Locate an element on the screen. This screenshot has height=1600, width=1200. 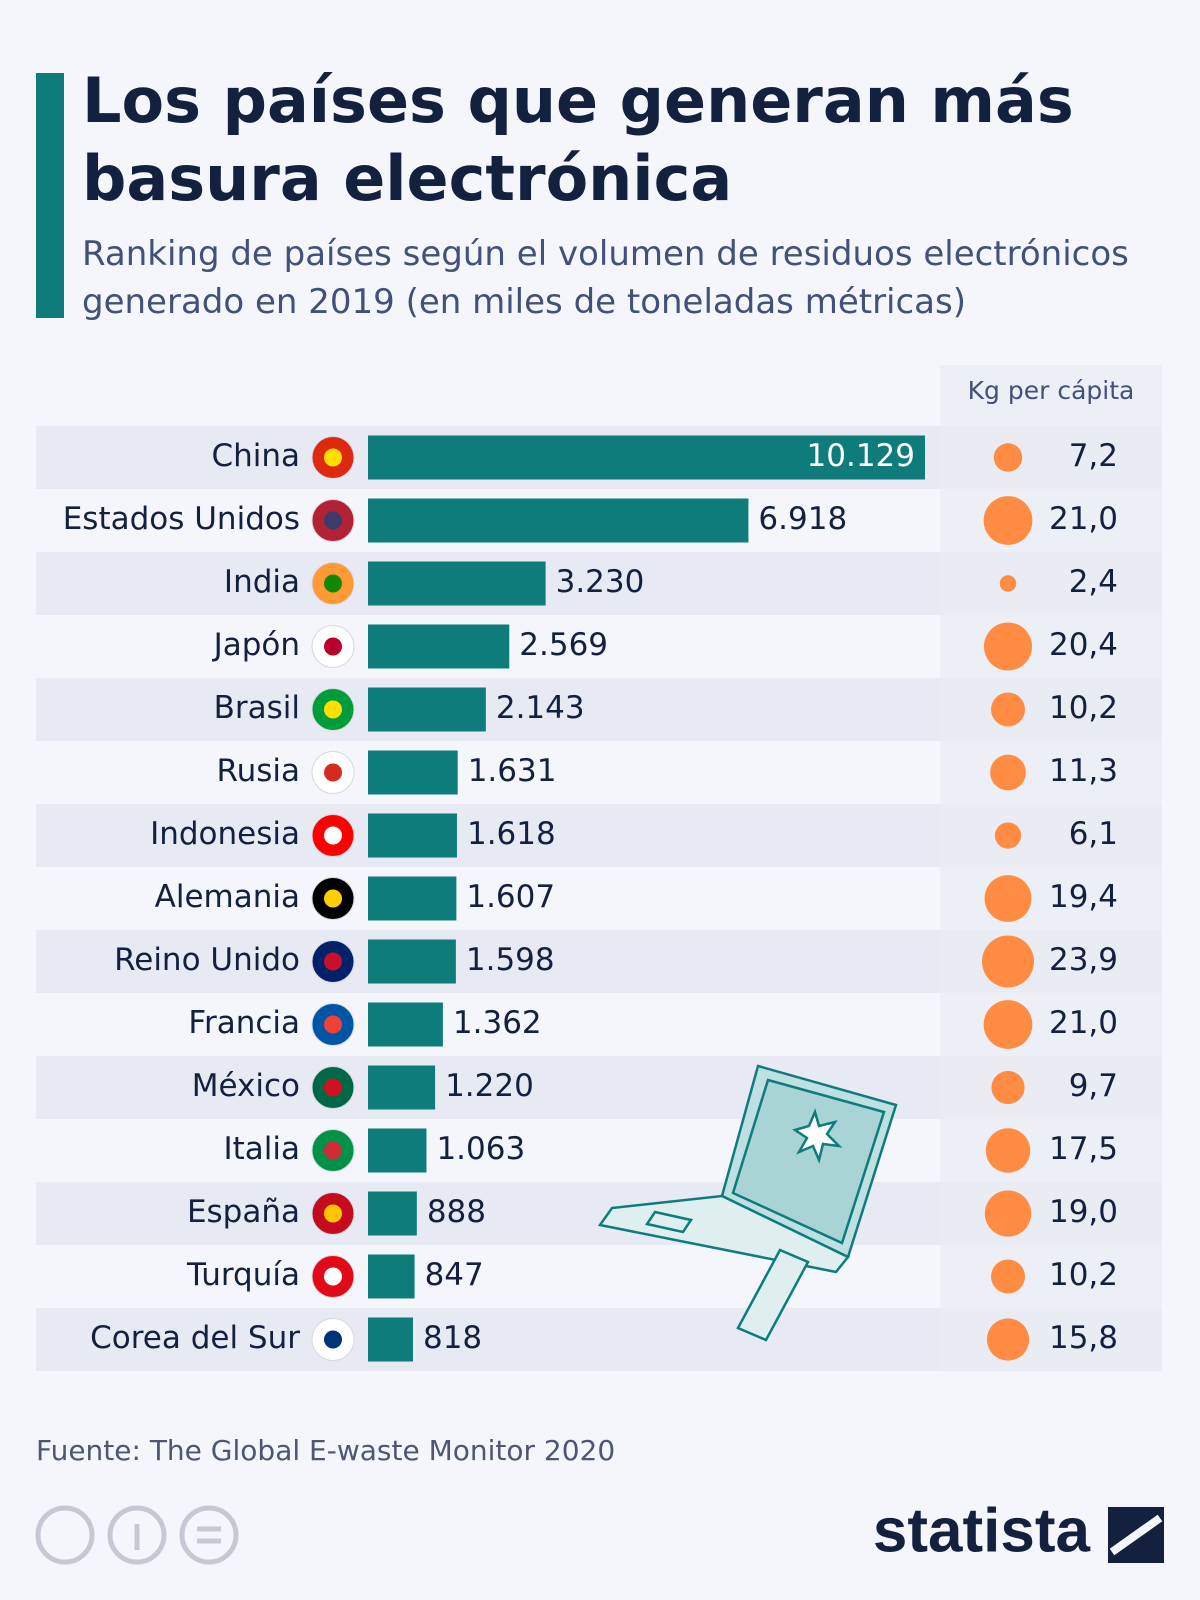
laptop-illustration is located at coordinates (747, 1203).